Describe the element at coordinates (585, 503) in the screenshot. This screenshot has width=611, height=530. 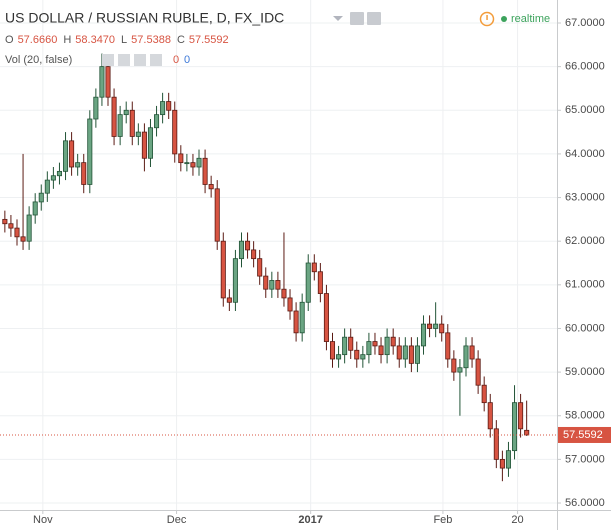
I see `y-tick-label: 56.0000` at that location.